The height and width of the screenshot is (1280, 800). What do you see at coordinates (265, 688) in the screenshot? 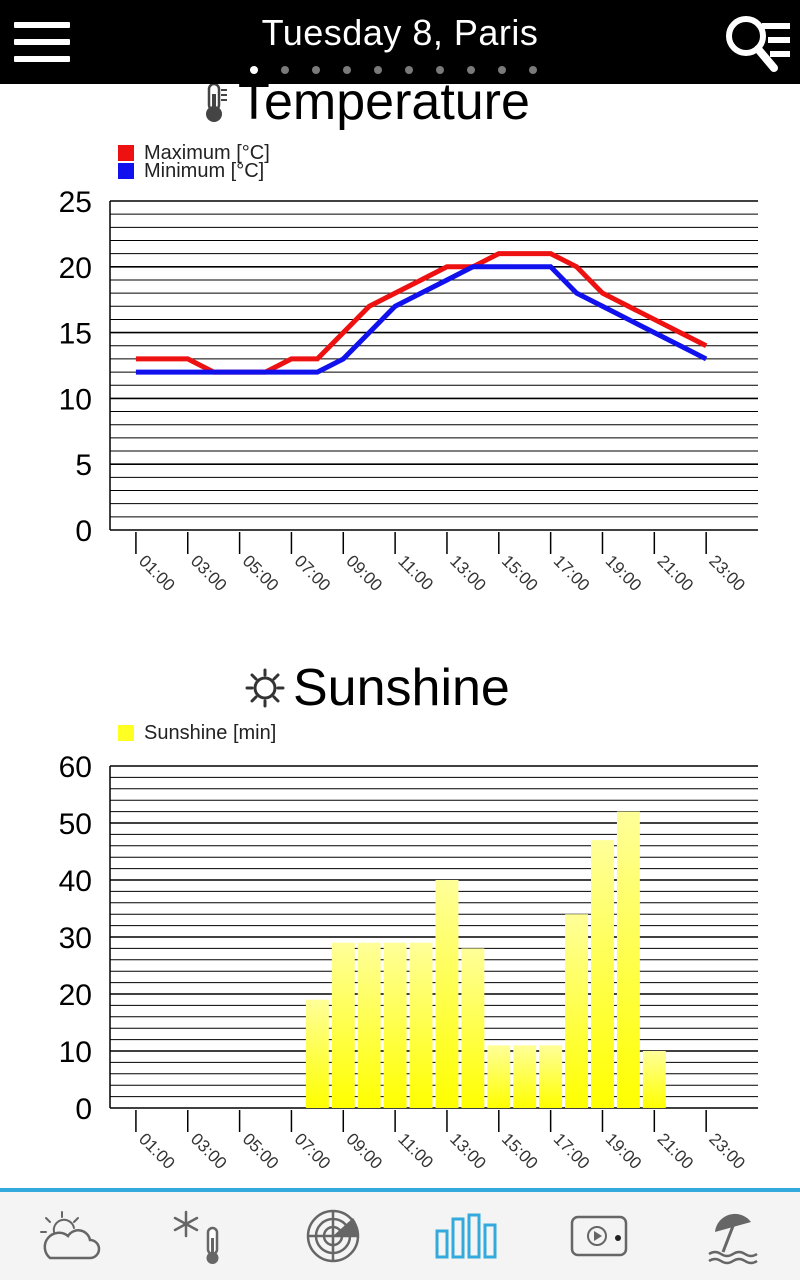
I see `sun-icon` at bounding box center [265, 688].